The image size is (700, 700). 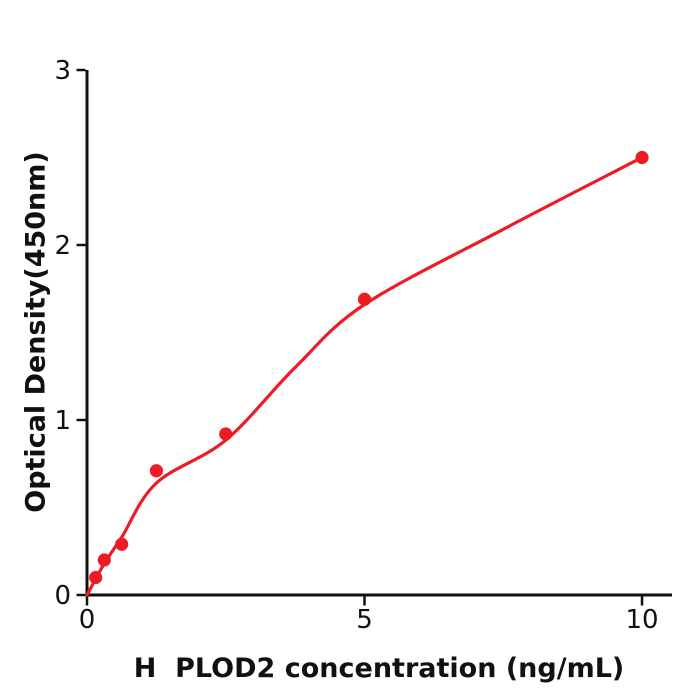 I want to click on y-tick-label: 2, so click(x=62, y=246).